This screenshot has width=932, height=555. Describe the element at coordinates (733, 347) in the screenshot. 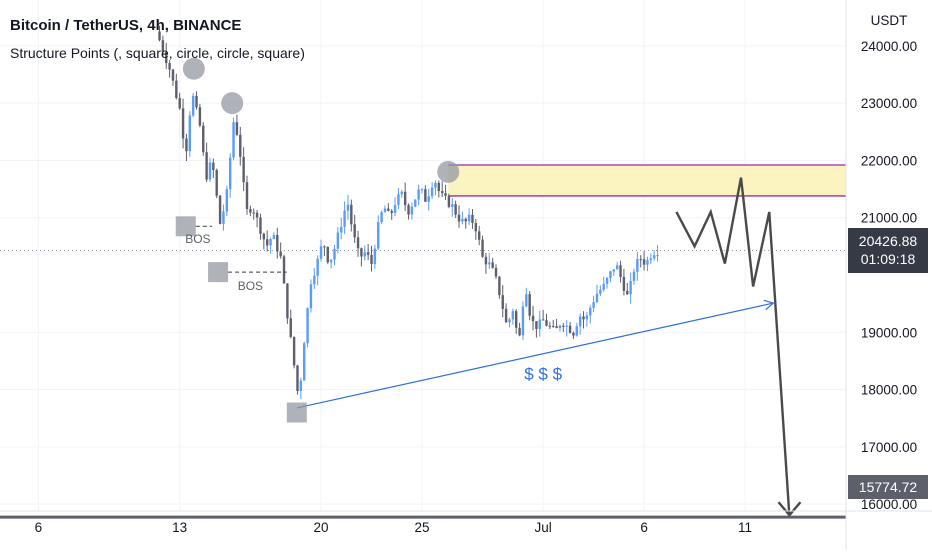

I see `projection-path` at that location.